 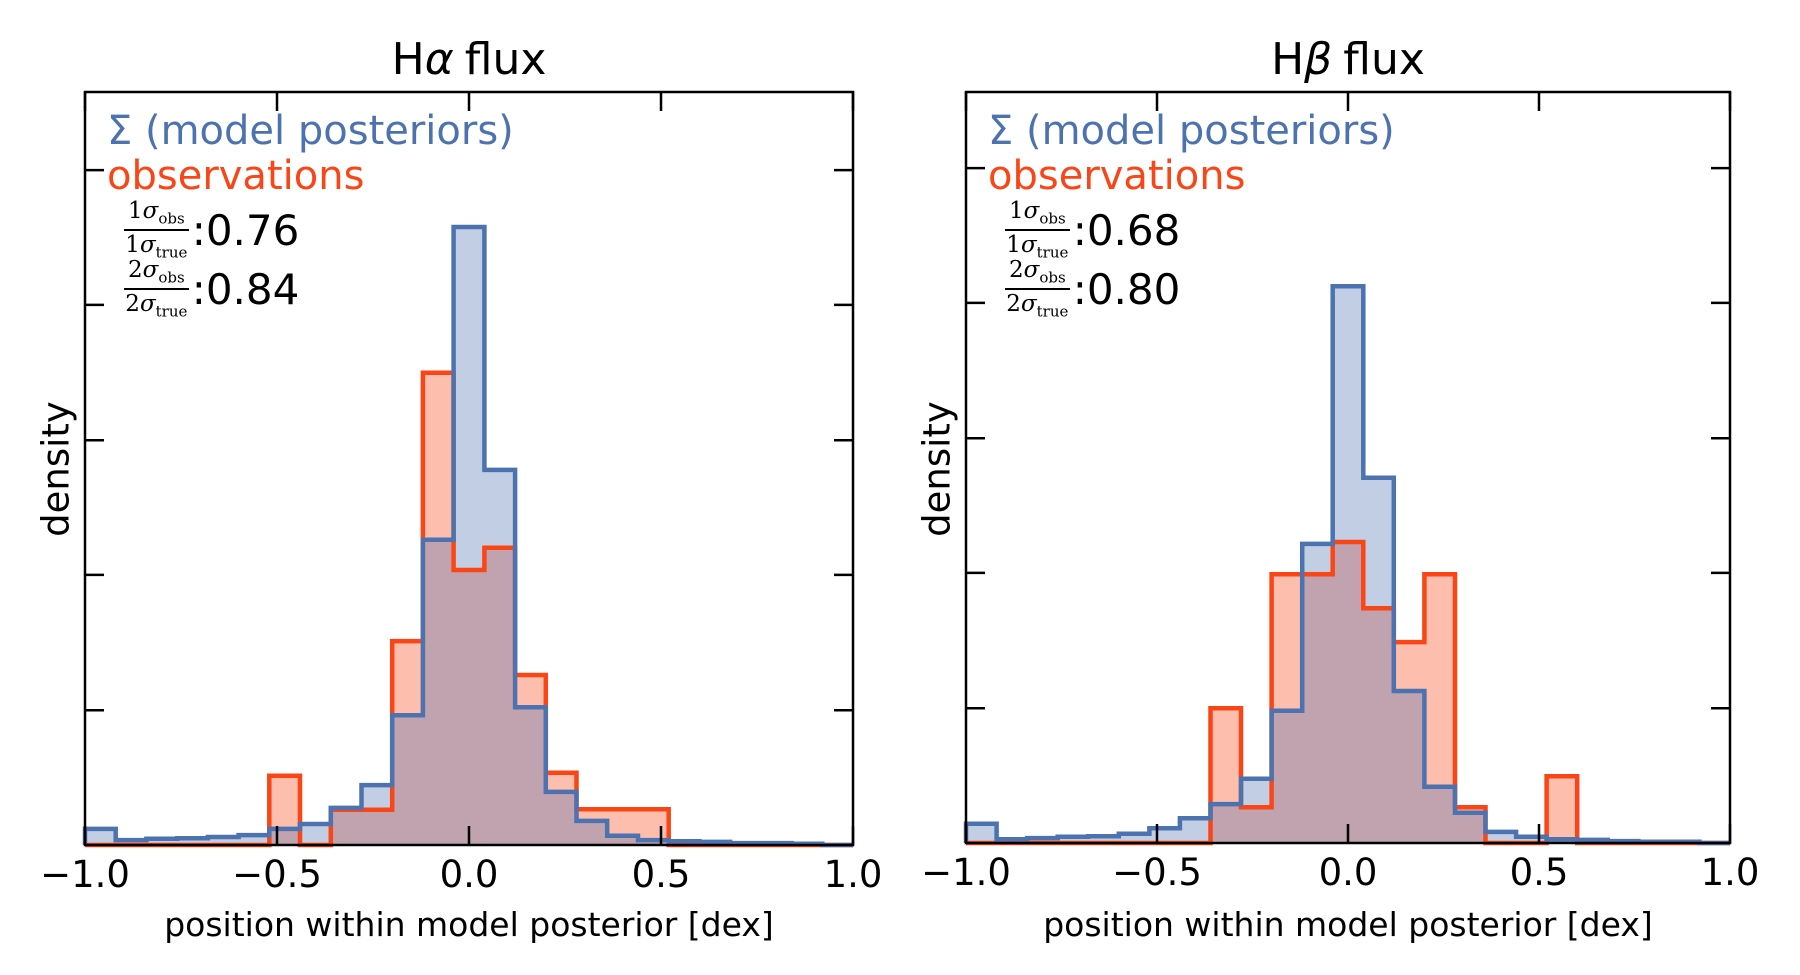 I want to click on panel-title-halpha: Hα flux, so click(x=469, y=59).